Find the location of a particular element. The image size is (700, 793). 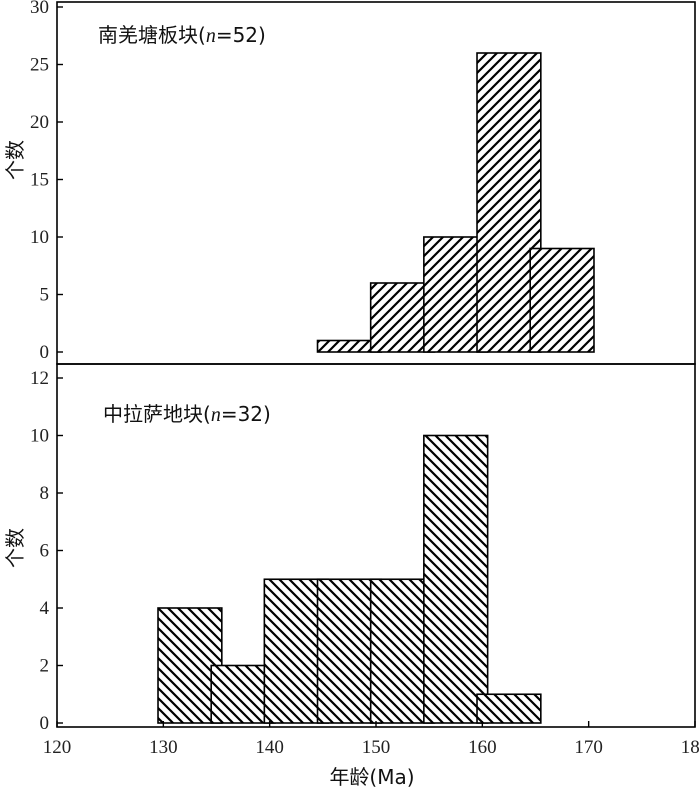

y-ticks: 0 2 4 6 8 10 12 is located at coordinates (46, 551).